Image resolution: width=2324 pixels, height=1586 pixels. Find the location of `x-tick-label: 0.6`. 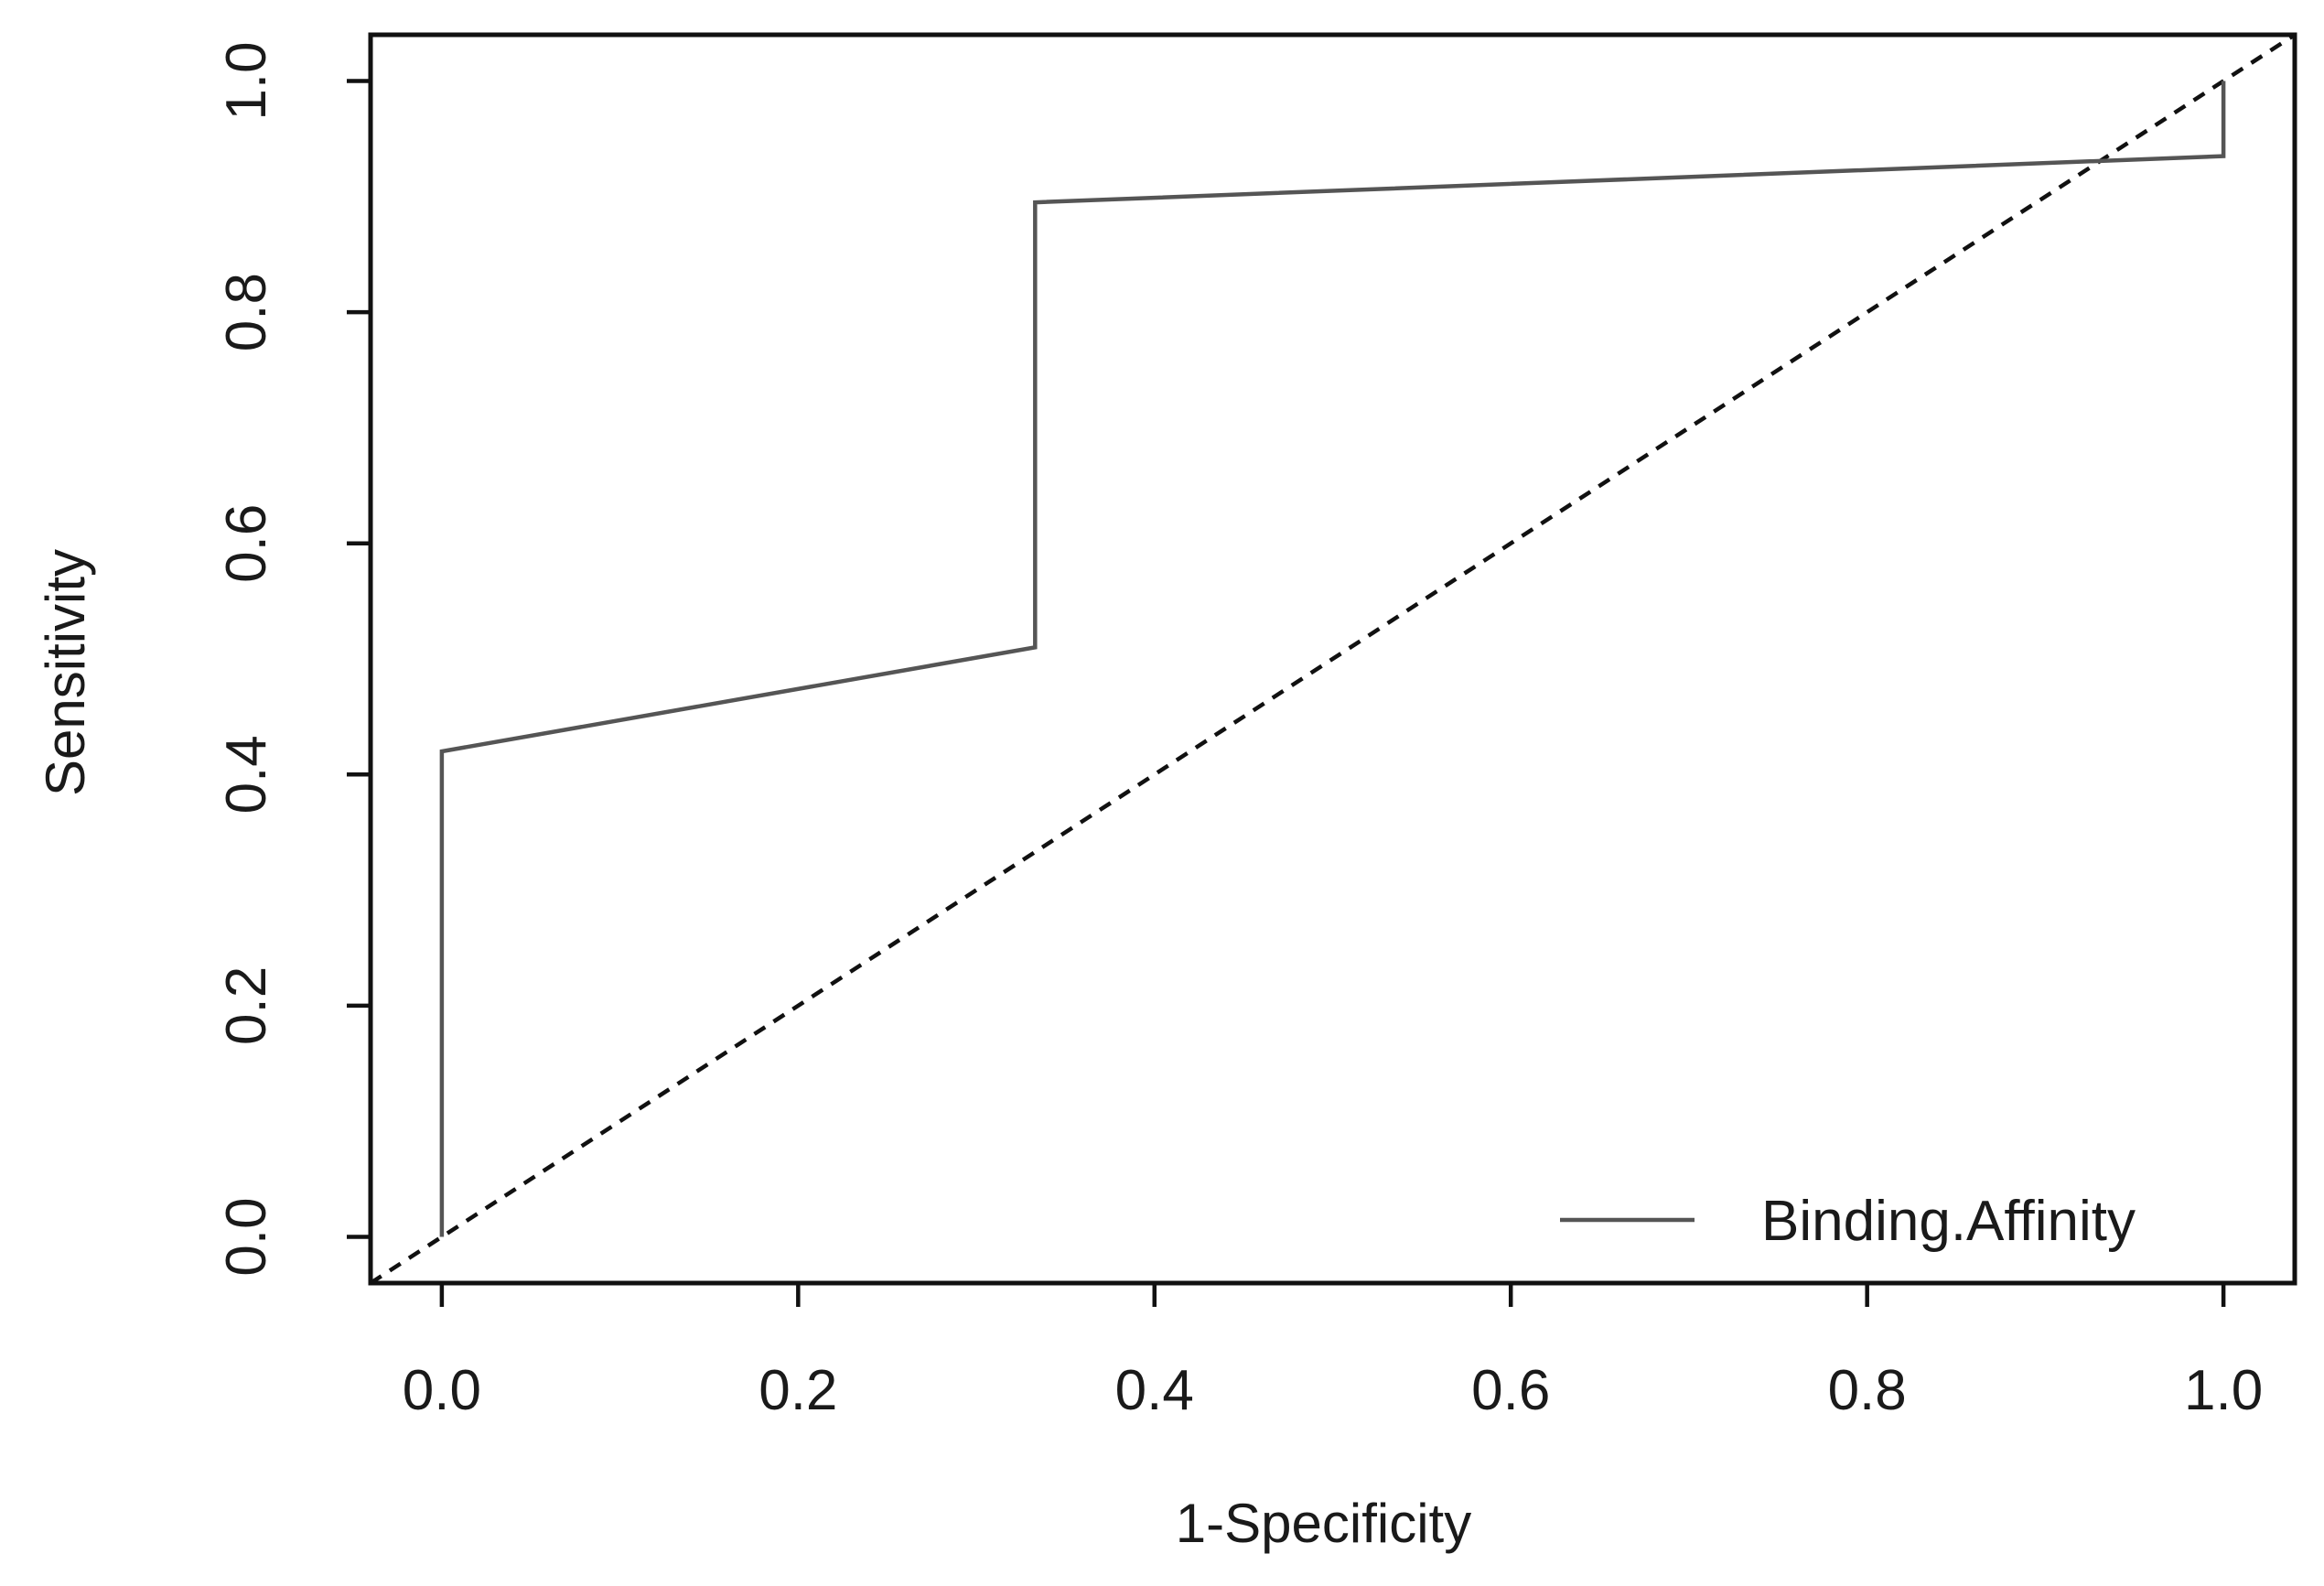

x-tick-label: 0.6 is located at coordinates (1510, 1390).